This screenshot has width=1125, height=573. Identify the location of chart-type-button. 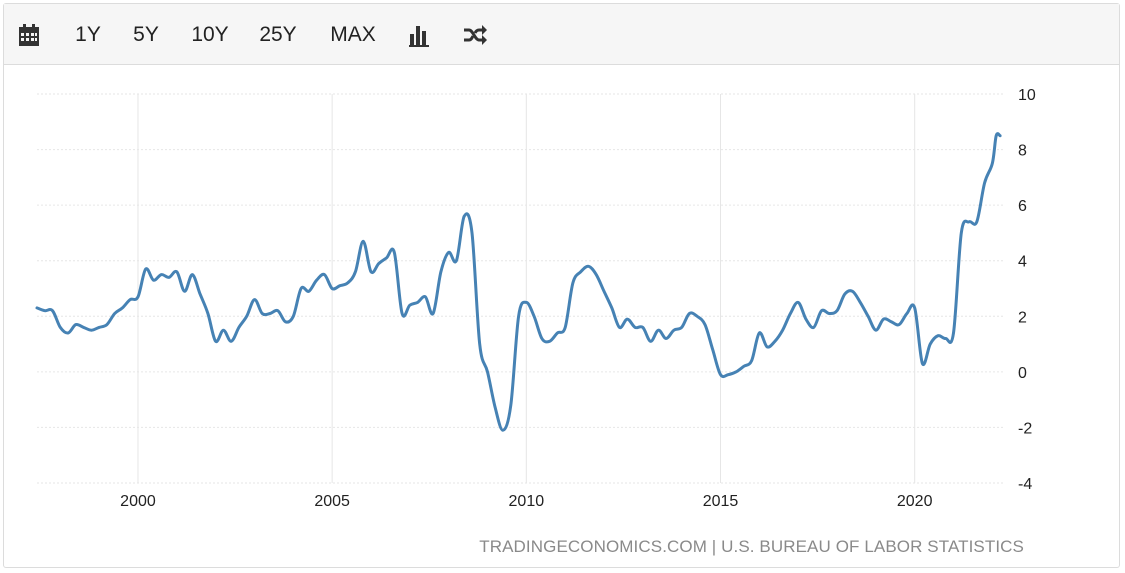
(420, 35).